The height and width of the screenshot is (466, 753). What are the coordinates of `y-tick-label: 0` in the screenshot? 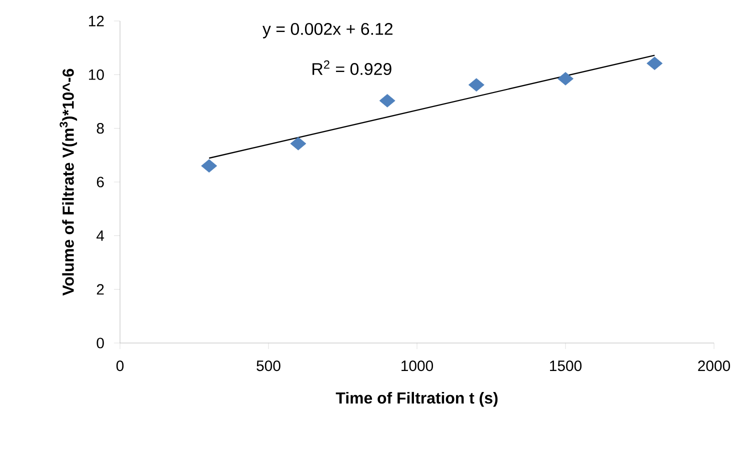 It's located at (100, 343).